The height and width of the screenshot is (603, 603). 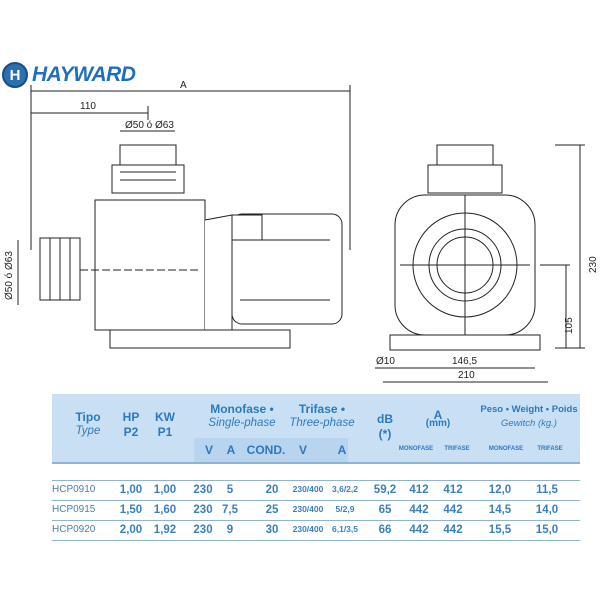 What do you see at coordinates (242, 409) in the screenshot?
I see `h-mono: Monofase •` at bounding box center [242, 409].